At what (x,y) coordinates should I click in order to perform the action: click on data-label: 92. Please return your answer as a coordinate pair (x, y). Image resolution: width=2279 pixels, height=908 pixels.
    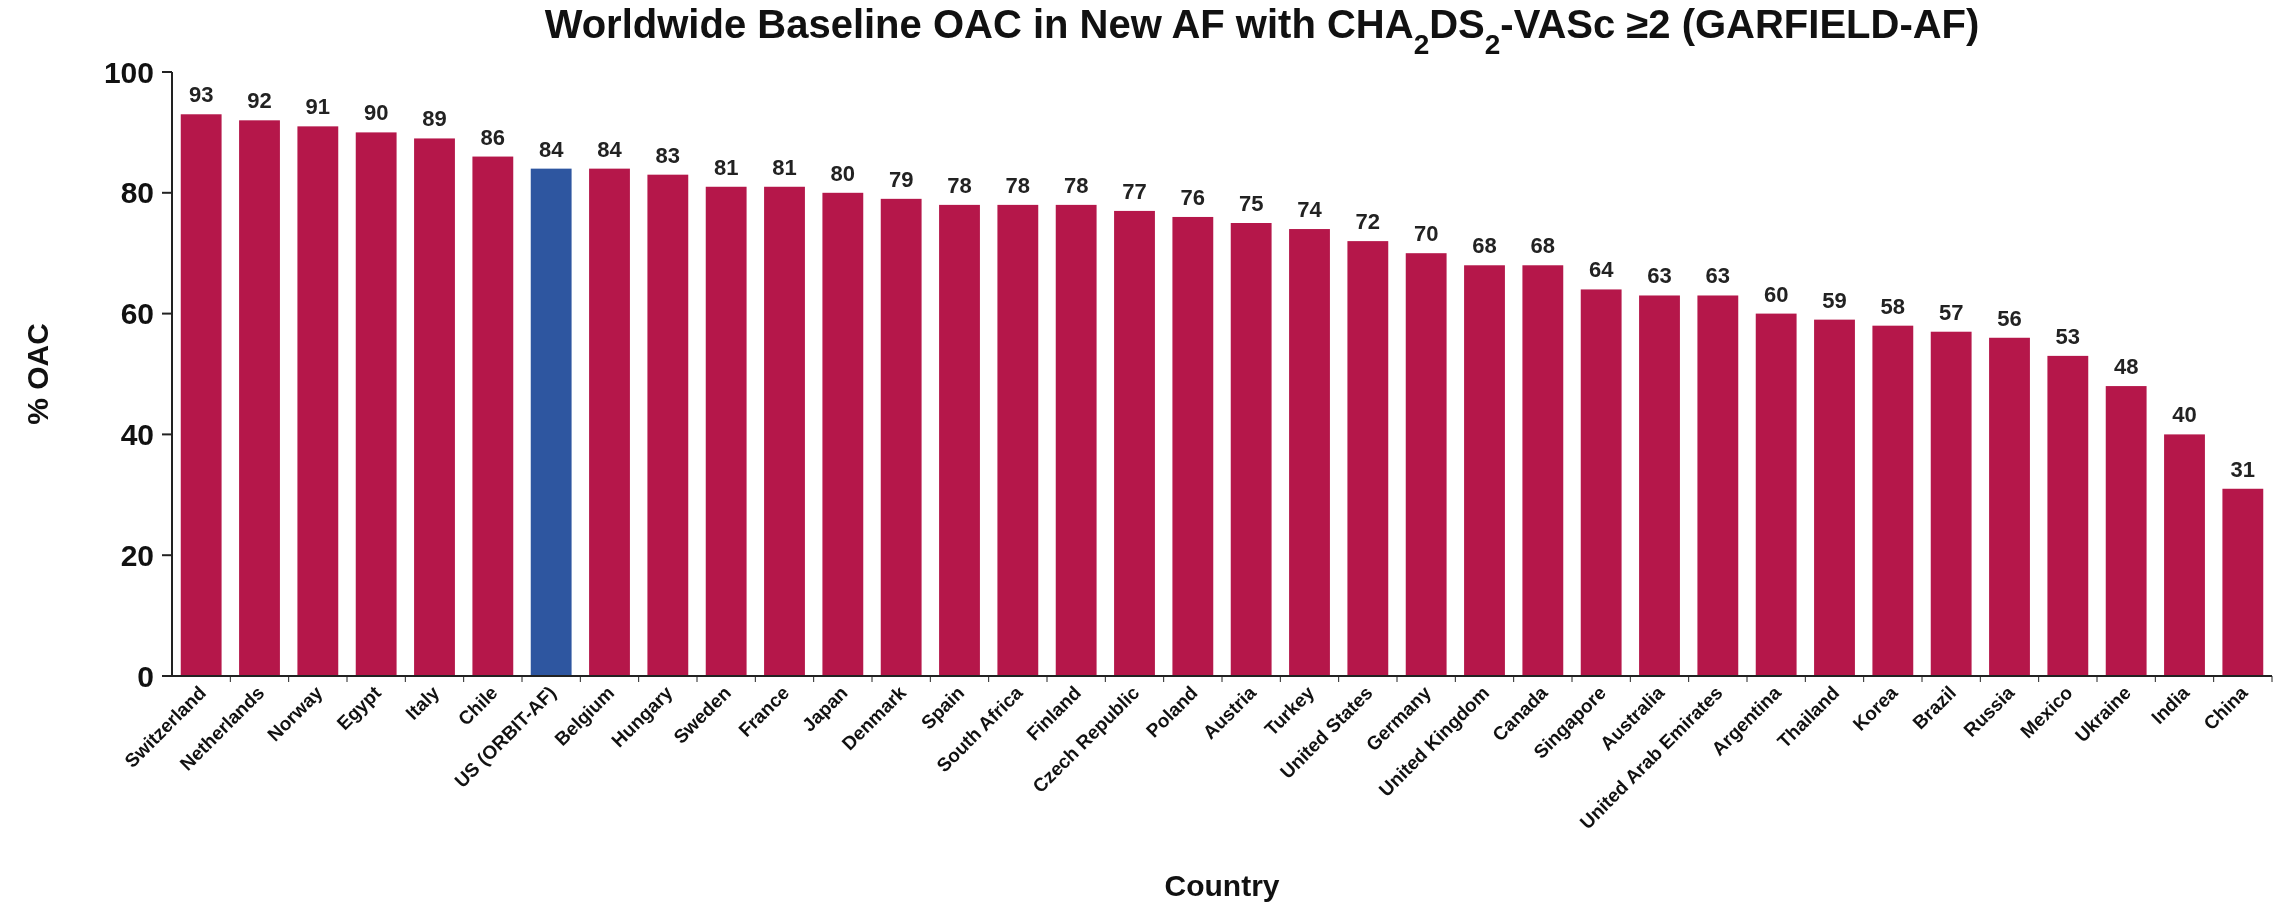
    Looking at the image, I should click on (259, 101).